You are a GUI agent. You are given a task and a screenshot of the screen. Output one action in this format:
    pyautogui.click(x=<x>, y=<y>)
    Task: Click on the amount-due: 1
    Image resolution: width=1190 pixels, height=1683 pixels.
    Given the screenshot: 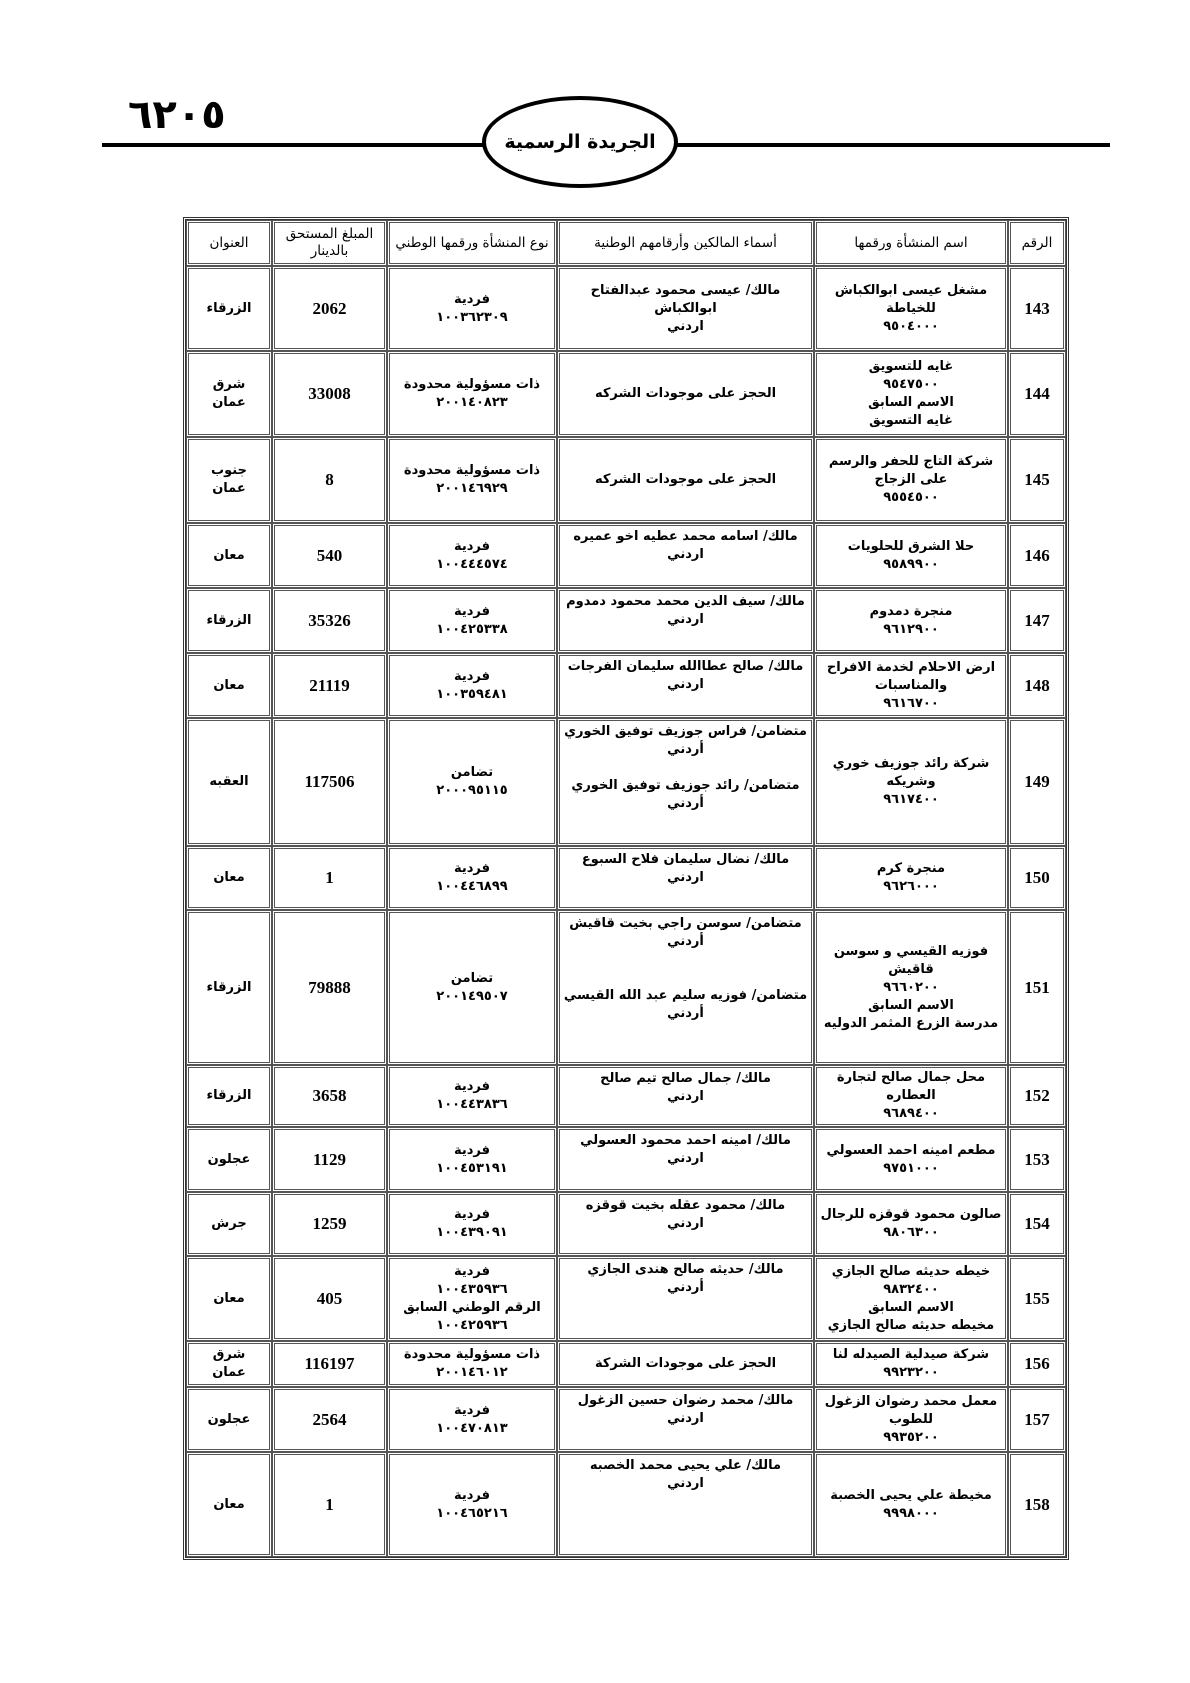 What is the action you would take?
    pyautogui.click(x=329, y=1504)
    